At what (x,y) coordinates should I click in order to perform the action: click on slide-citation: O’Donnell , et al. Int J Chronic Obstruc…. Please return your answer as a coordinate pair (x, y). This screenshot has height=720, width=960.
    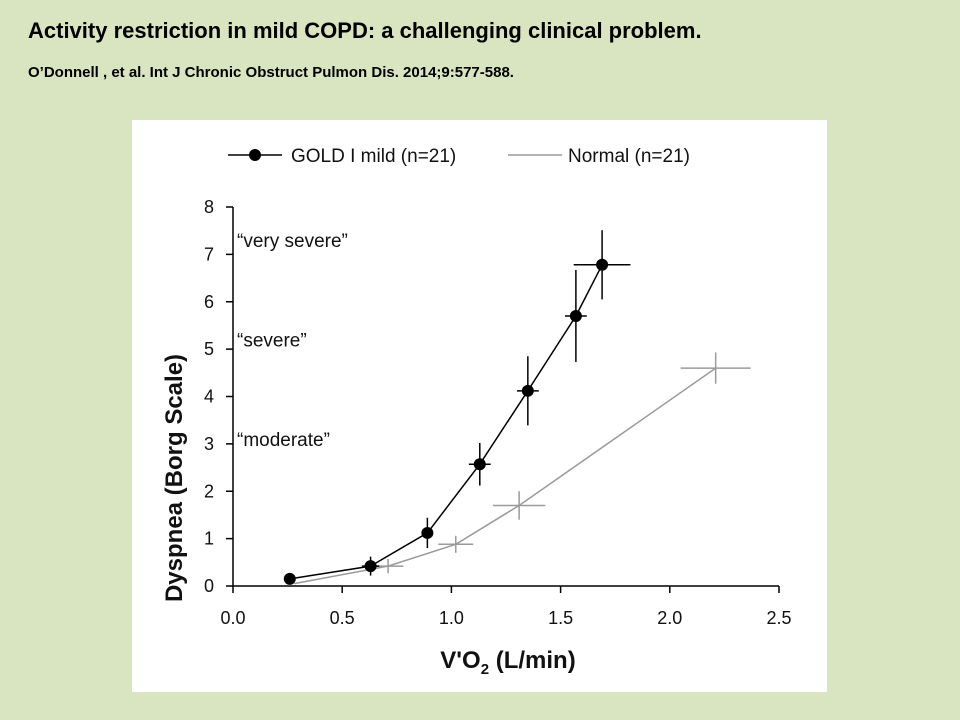
    Looking at the image, I should click on (271, 72).